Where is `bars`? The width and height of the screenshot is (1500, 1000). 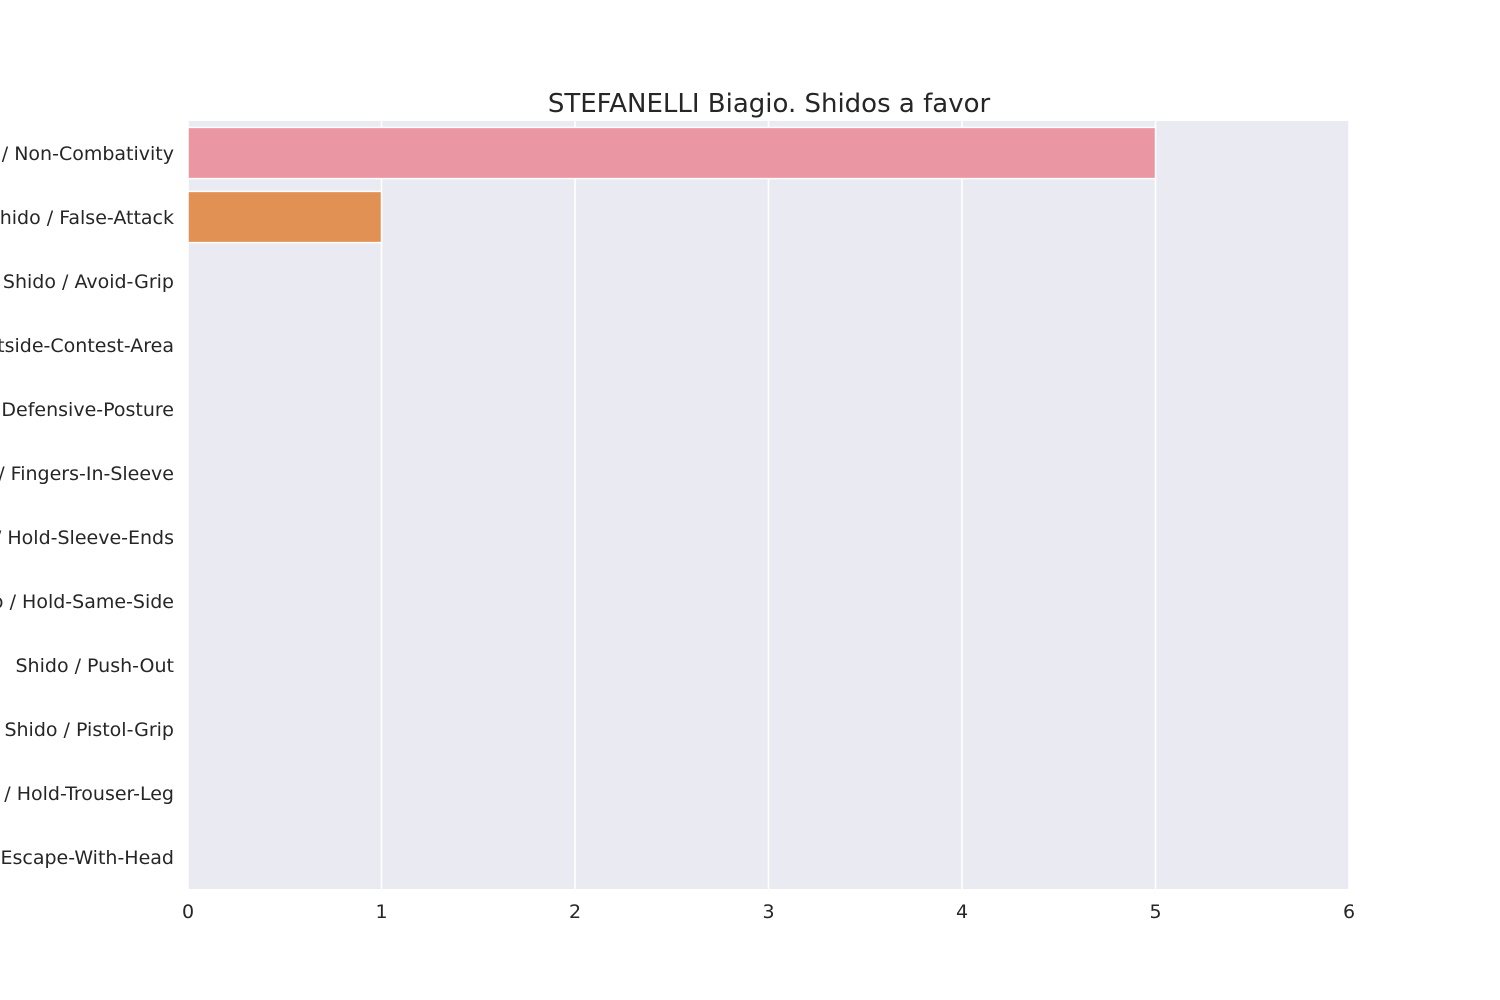
bars is located at coordinates (672, 185).